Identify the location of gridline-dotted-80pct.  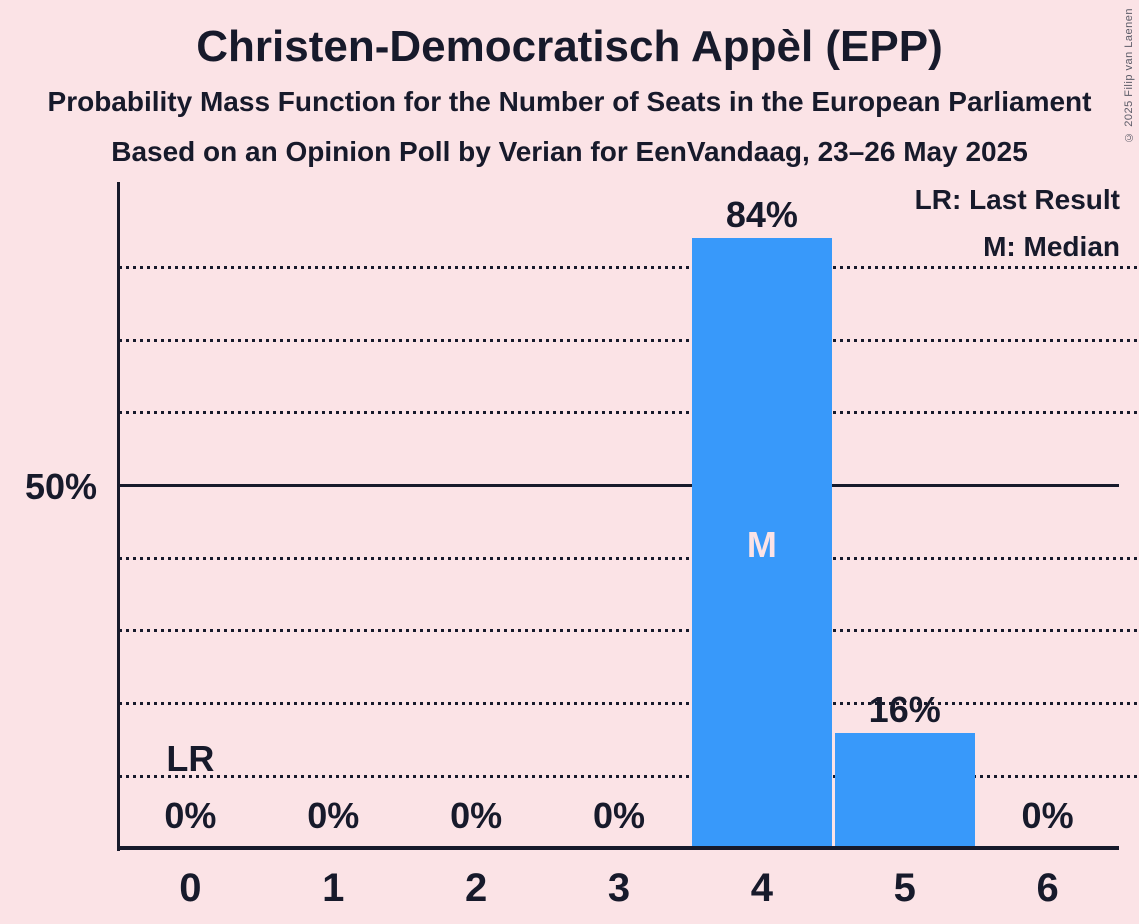
(629, 267).